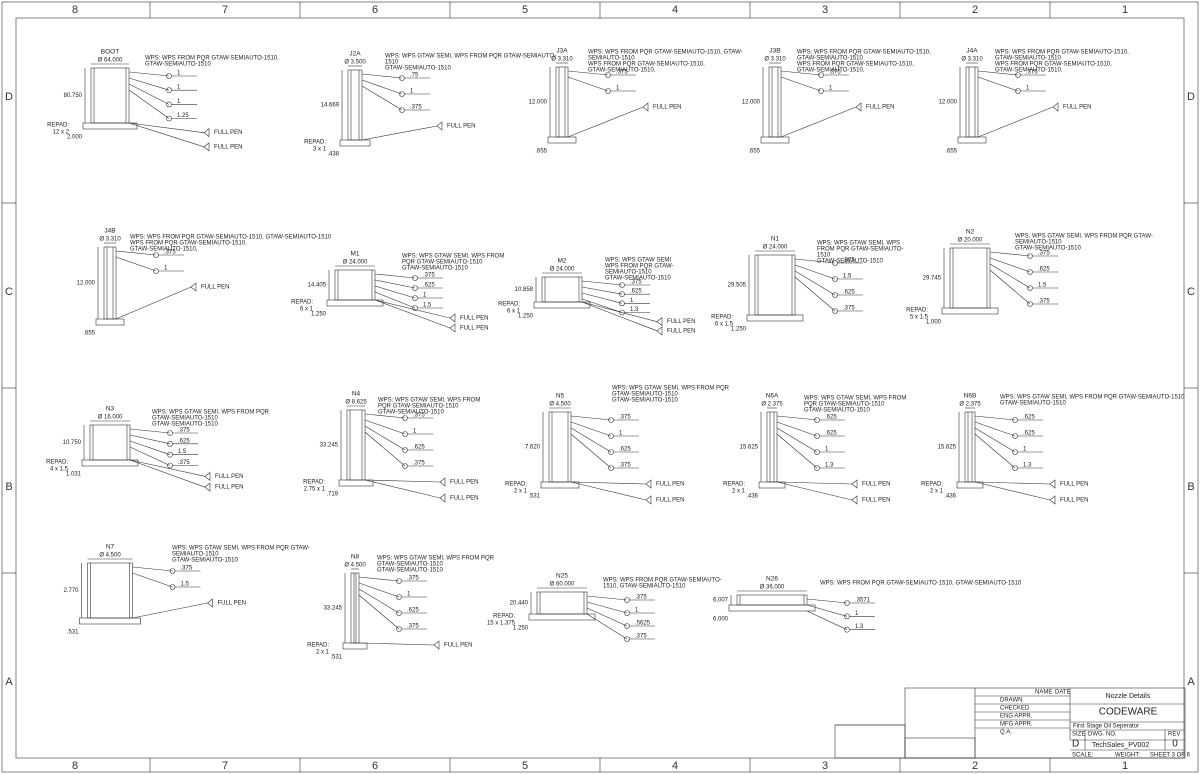  What do you see at coordinates (675, 766) in the screenshot?
I see `zone-column-label: 4` at bounding box center [675, 766].